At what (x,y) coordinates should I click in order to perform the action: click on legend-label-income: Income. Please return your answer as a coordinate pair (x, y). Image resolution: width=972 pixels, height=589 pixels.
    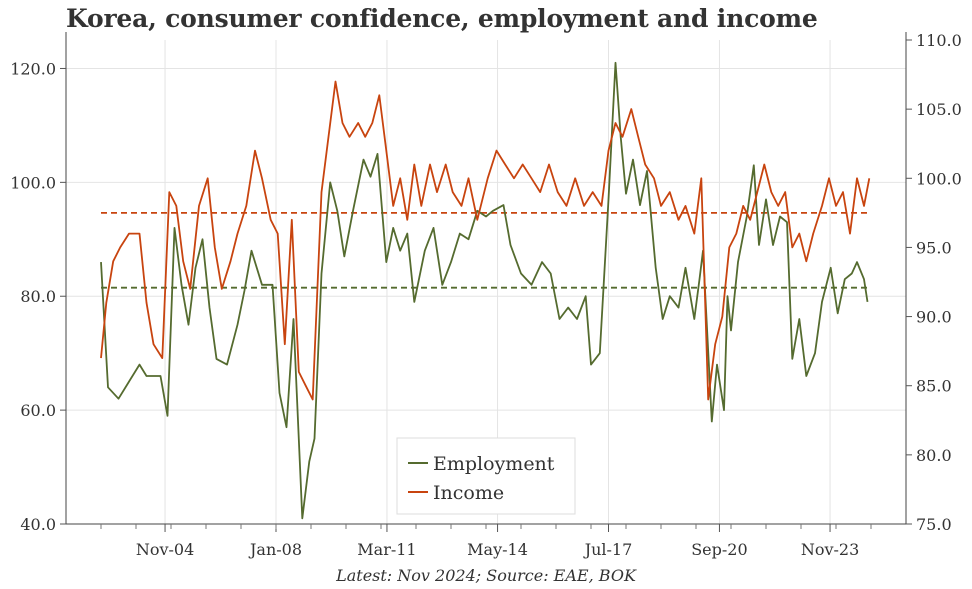
    Looking at the image, I should click on (468, 493).